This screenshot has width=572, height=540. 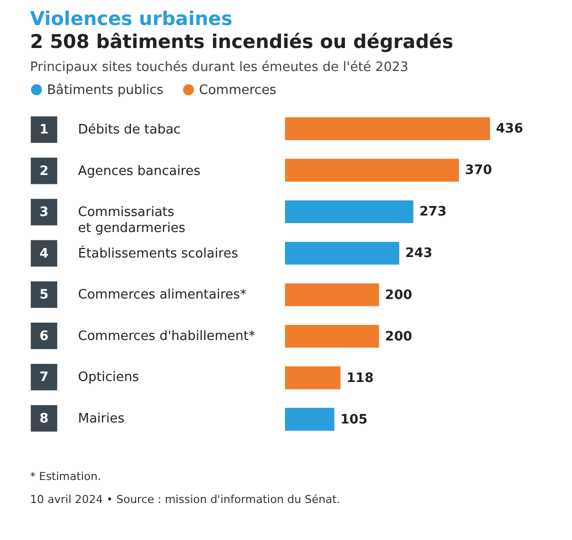 I want to click on chart-subtitle: 2 508 bâtiments incendiés ou dégradés, so click(x=242, y=42).